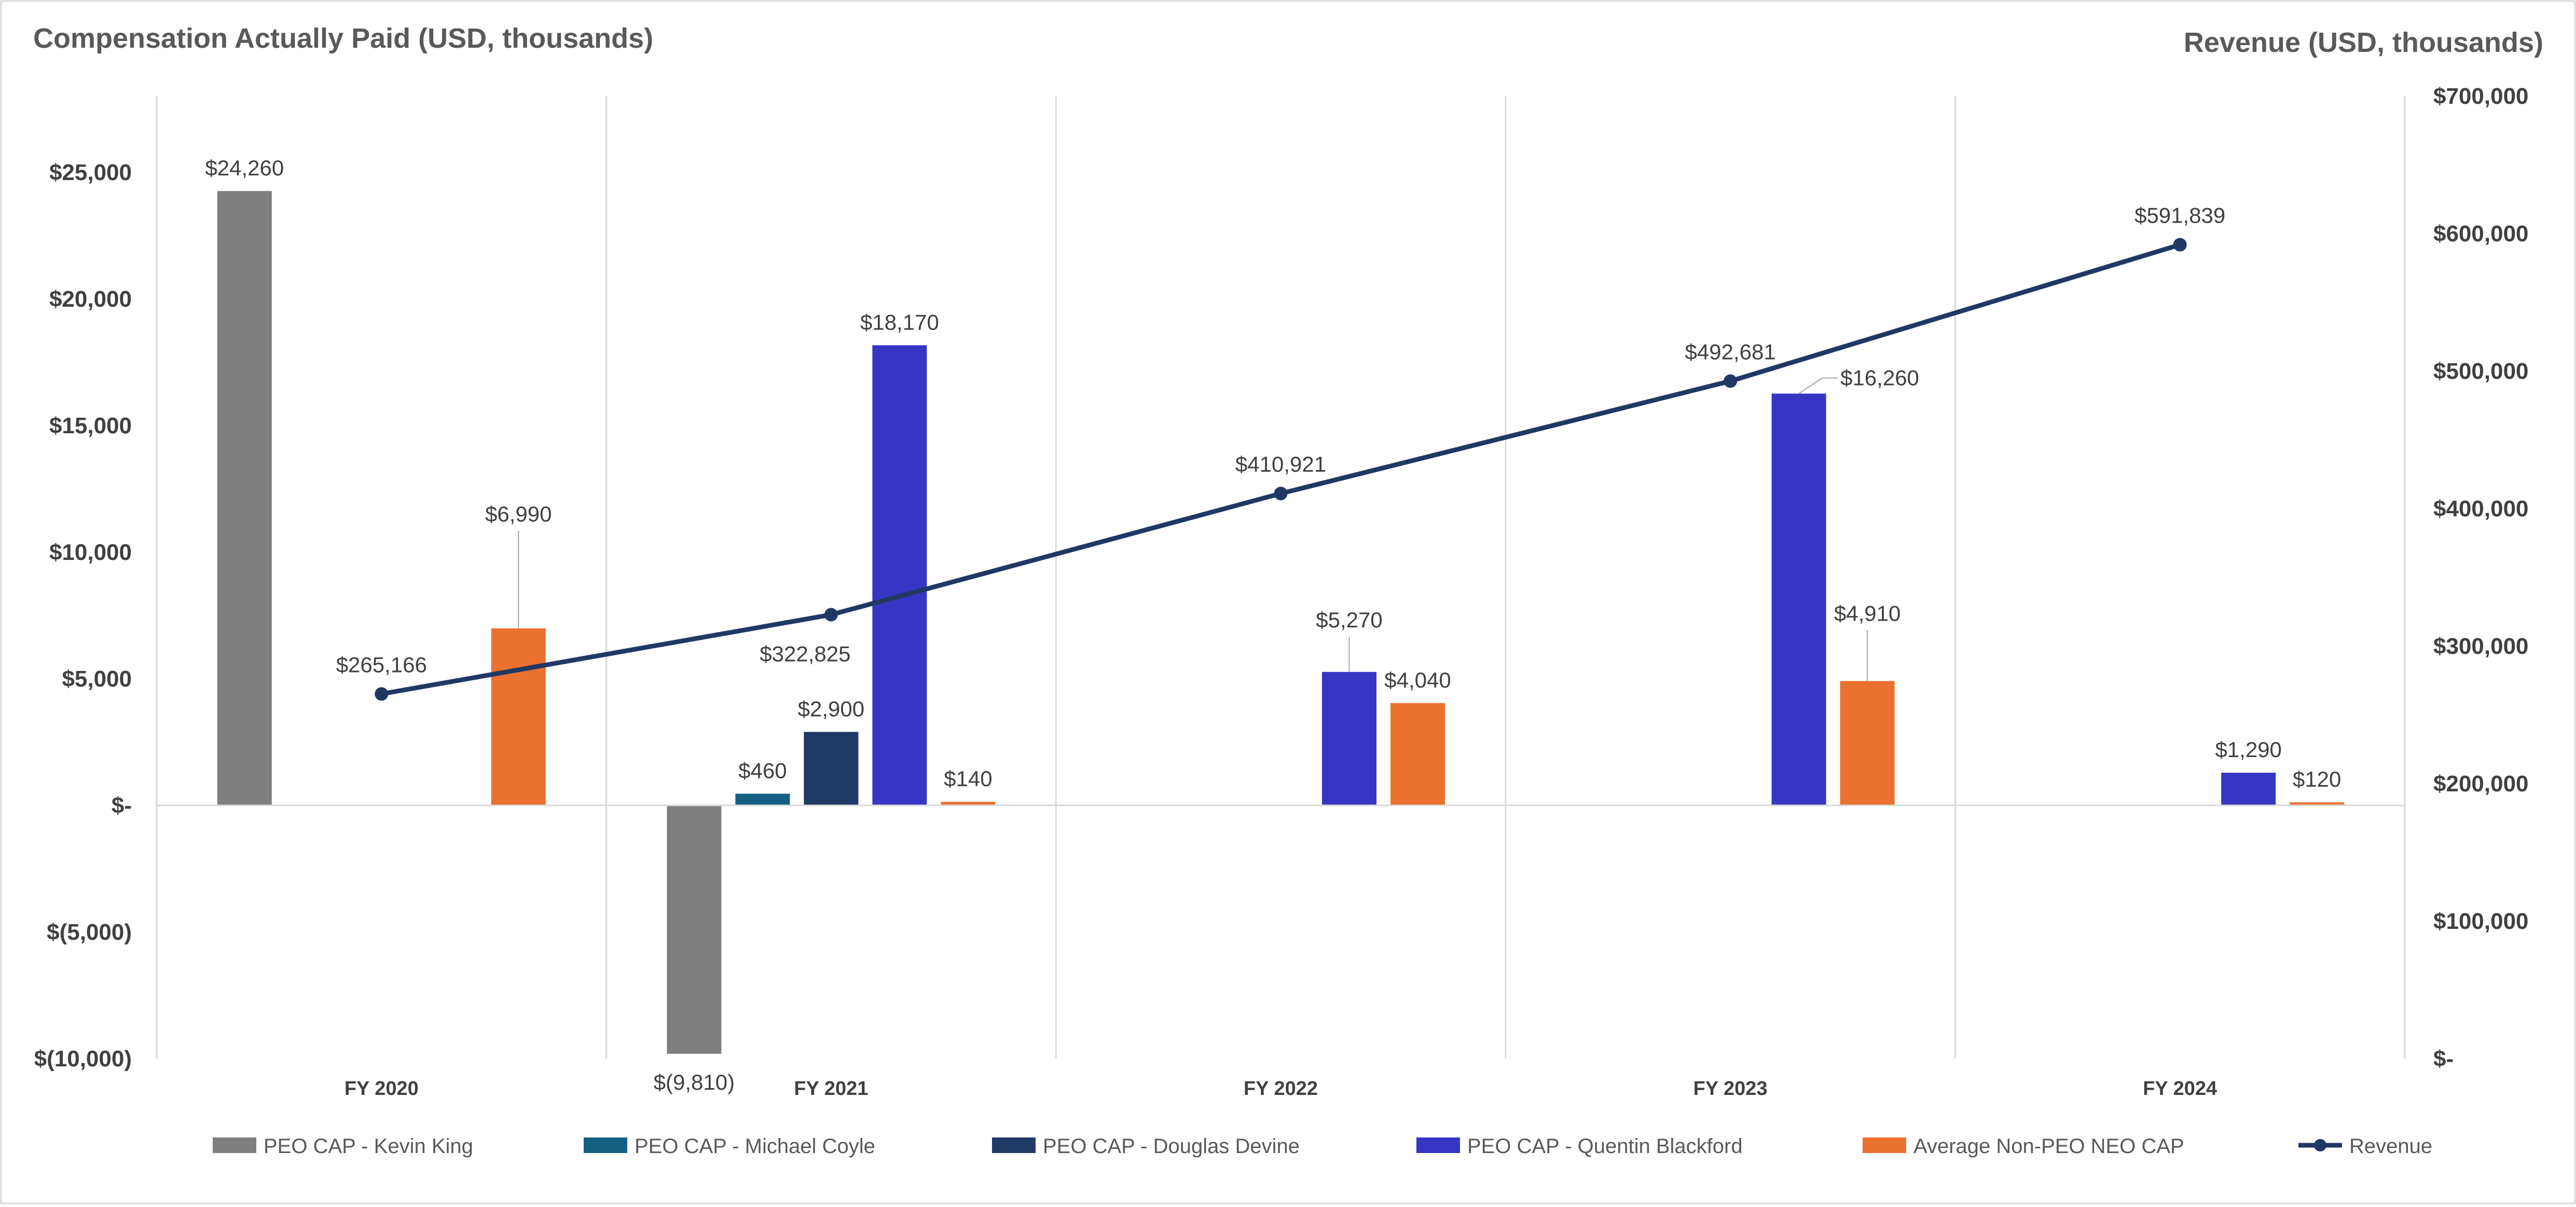 This screenshot has width=2576, height=1207. I want to click on bar-peo-cap-quentin-blackford-fy-2022, so click(1349, 738).